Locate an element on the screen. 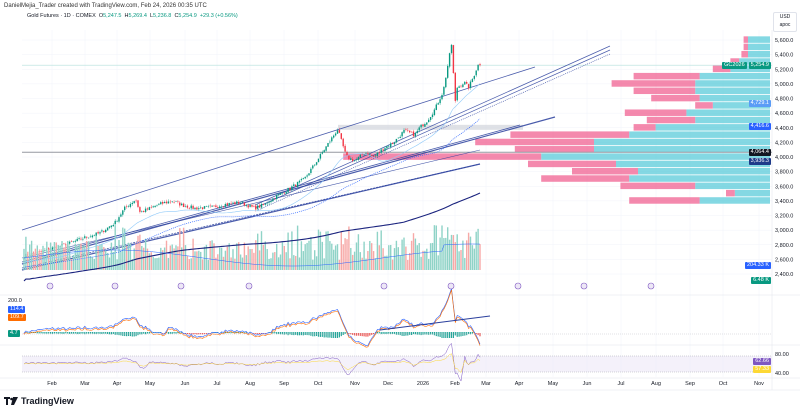 This screenshot has width=800, height=413. y-tick-label: 2,600.0 is located at coordinates (784, 260).